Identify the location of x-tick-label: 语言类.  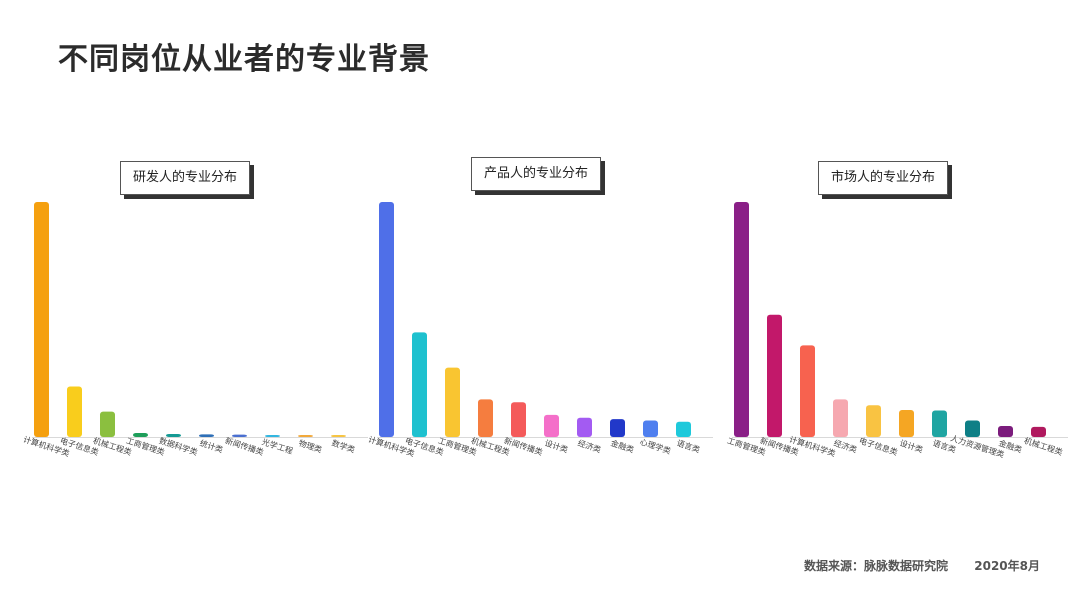
(688, 446).